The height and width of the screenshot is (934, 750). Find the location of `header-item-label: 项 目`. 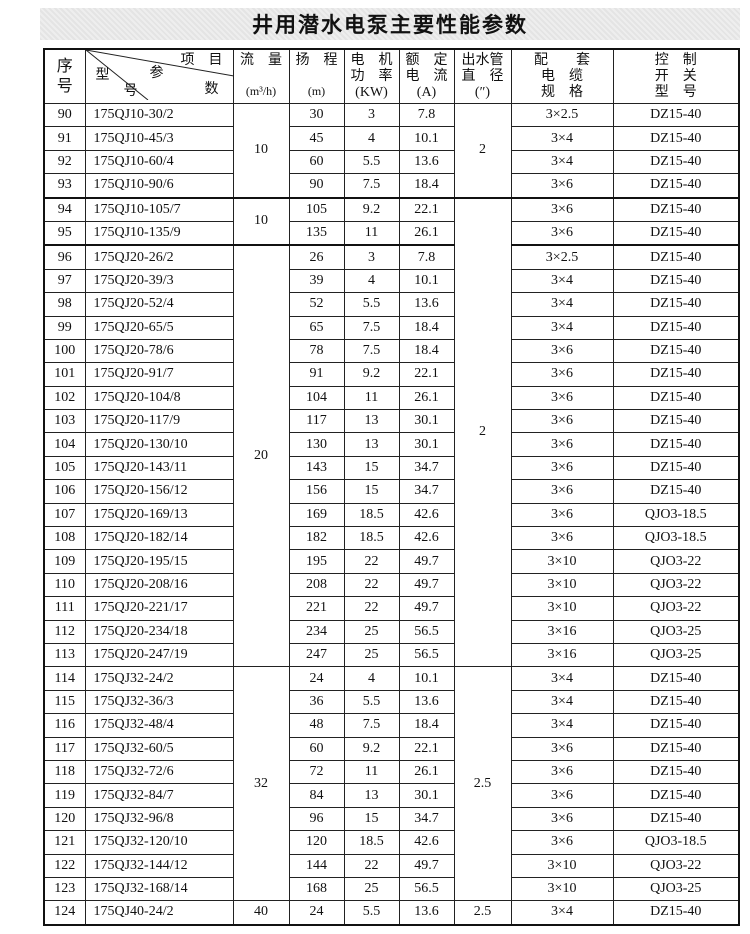

header-item-label: 项 目 is located at coordinates (201, 60).